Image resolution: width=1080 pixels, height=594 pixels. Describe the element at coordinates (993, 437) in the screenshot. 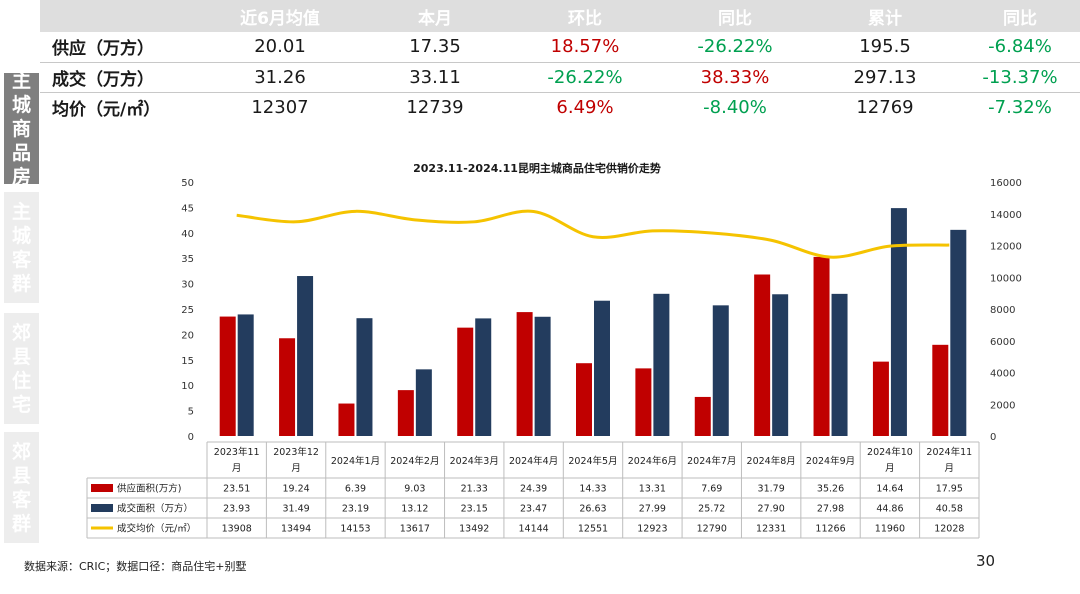

I see `y-right-tick: 0` at that location.